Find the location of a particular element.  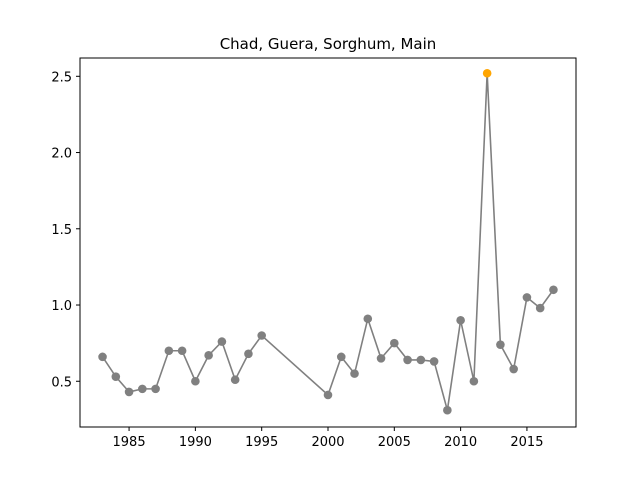

x-tick-label: 1995 is located at coordinates (261, 442).